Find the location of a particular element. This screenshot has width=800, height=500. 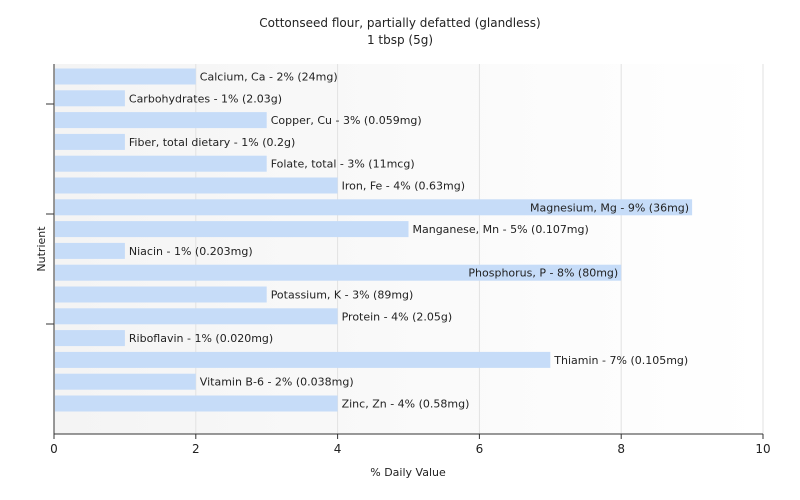

bar-label: Vitamin B-6 - 2% (0.038mg) is located at coordinates (277, 382).